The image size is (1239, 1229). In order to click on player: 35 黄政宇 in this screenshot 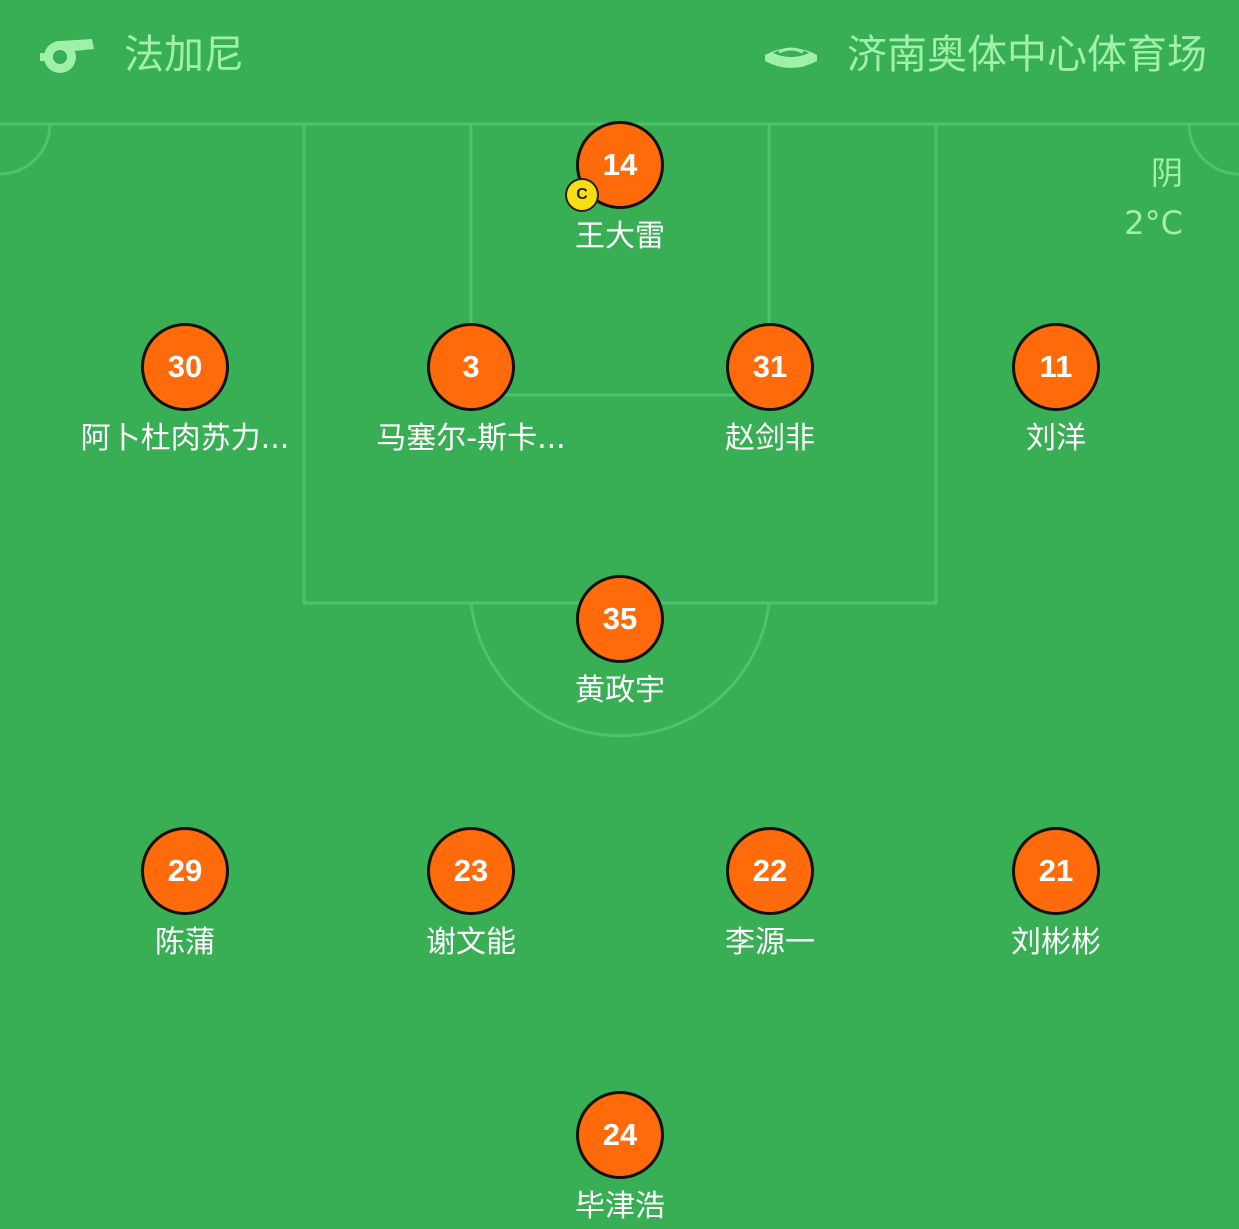, I will do `click(620, 643)`.